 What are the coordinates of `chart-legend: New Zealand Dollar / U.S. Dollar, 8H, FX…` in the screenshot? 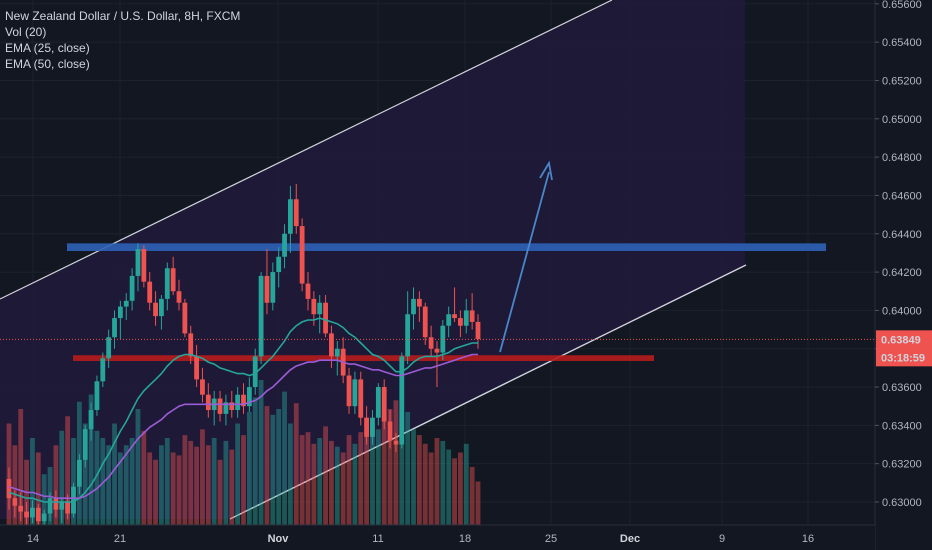 It's located at (122, 40).